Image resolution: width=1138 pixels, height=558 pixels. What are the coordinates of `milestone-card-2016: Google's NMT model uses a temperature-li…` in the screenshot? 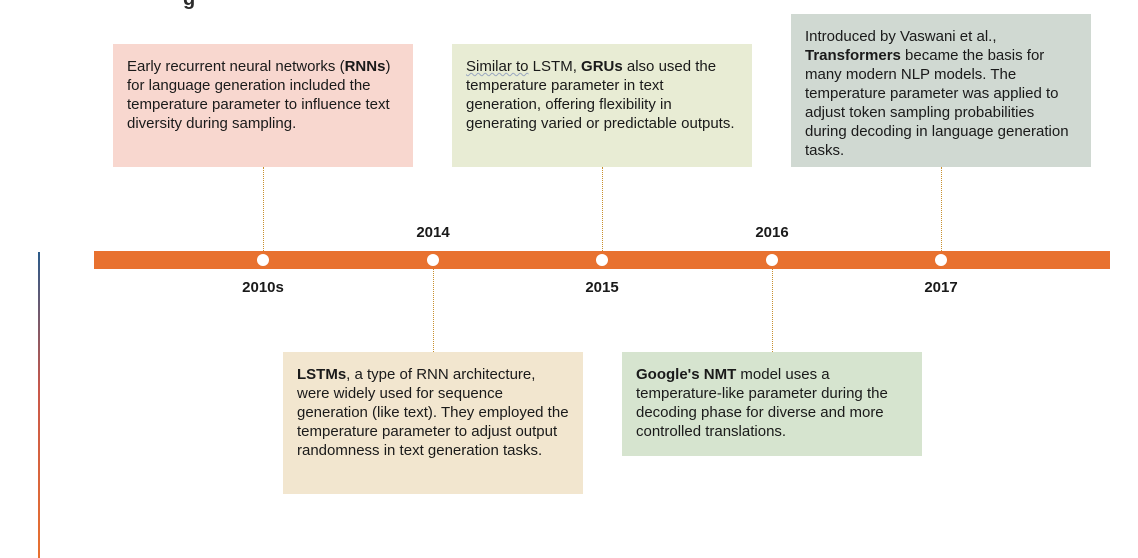 It's located at (772, 404).